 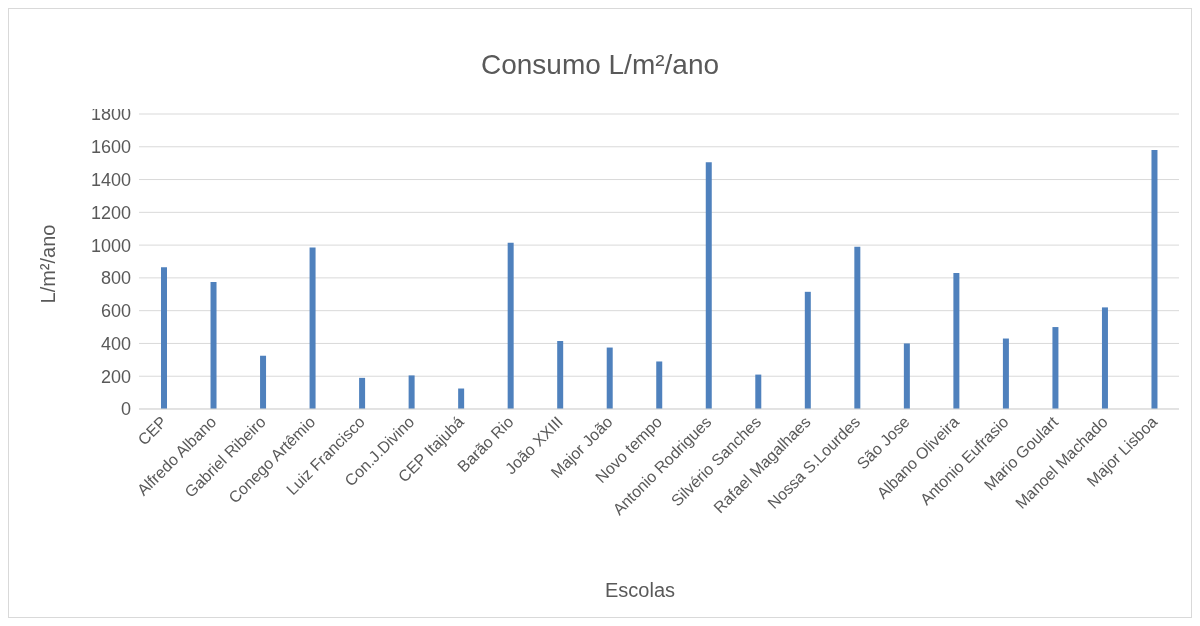 What do you see at coordinates (48, 264) in the screenshot?
I see `y-axis-title: L/m²/ano` at bounding box center [48, 264].